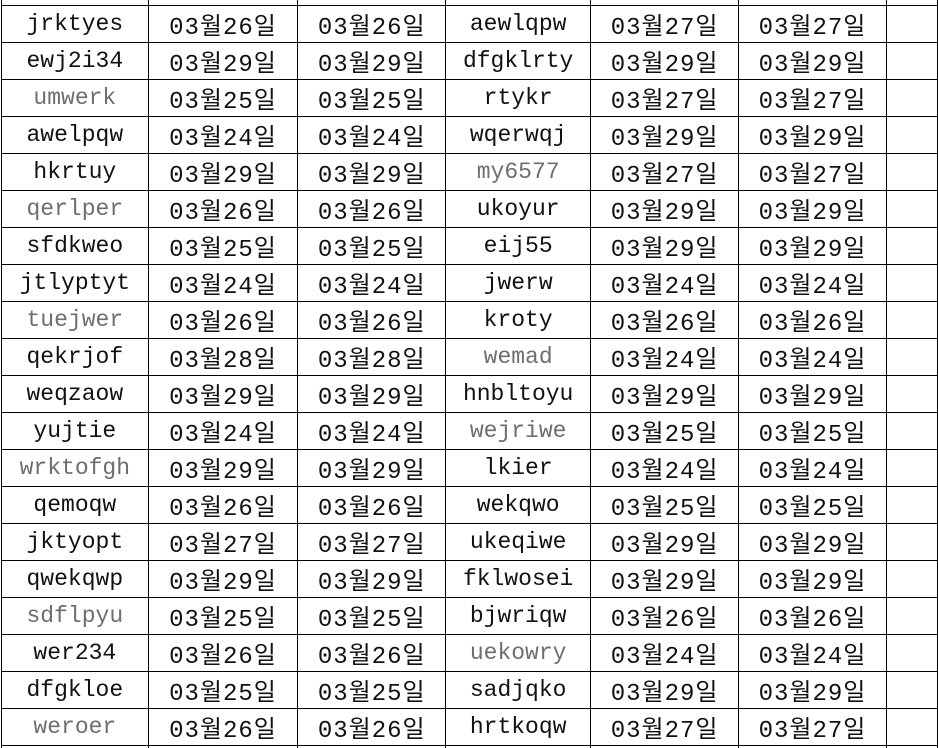  What do you see at coordinates (75, 430) in the screenshot?
I see `cell-name: yujtie` at bounding box center [75, 430].